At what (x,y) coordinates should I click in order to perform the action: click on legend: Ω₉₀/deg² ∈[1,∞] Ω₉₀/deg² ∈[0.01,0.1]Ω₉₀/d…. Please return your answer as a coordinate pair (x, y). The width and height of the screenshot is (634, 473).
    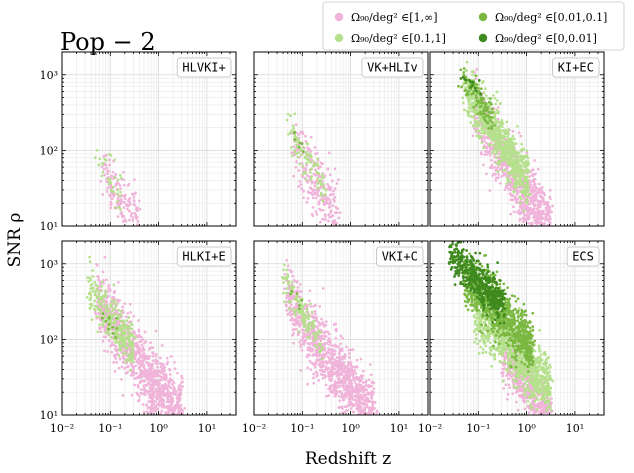
    Looking at the image, I should click on (473, 26).